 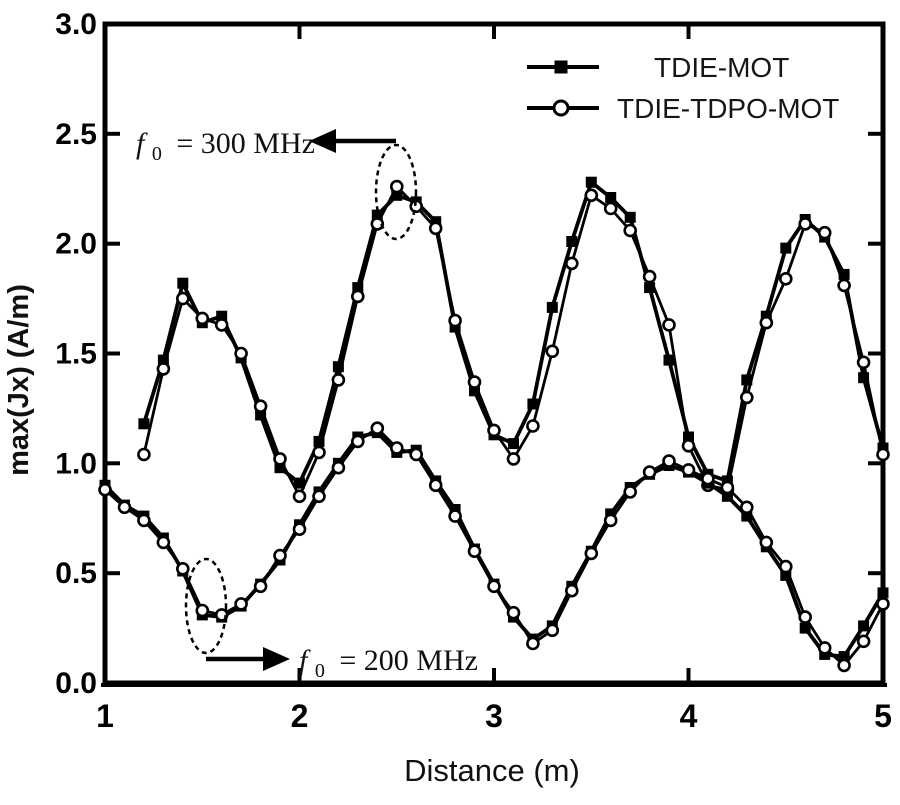 I want to click on annotation-200mhz-rest: = 200 MHz, so click(x=408, y=660).